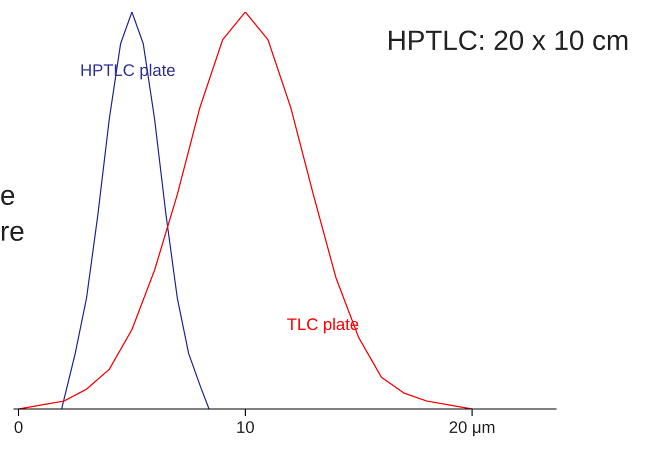  What do you see at coordinates (245, 427) in the screenshot?
I see `x-tick-label: 10` at bounding box center [245, 427].